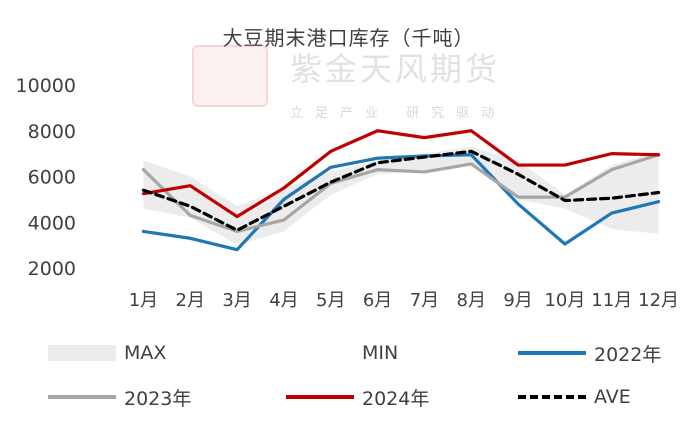 The width and height of the screenshot is (697, 432). I want to click on y-tick-label: 2000, so click(52, 269).